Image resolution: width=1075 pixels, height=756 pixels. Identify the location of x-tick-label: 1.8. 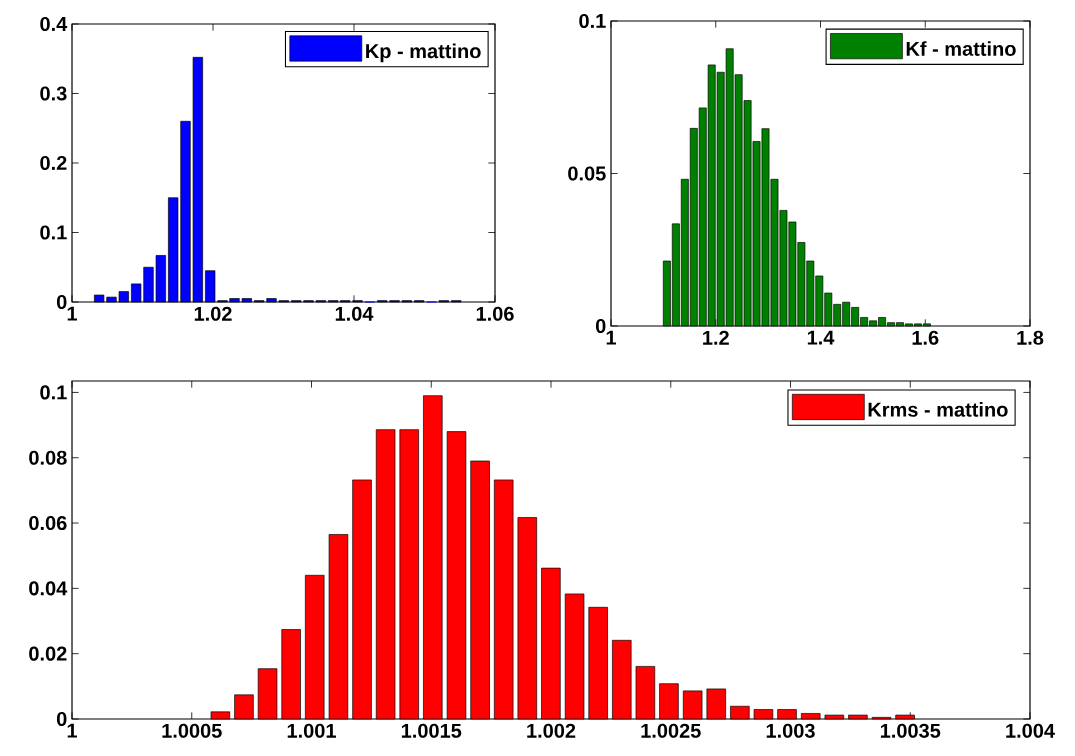
(1030, 337).